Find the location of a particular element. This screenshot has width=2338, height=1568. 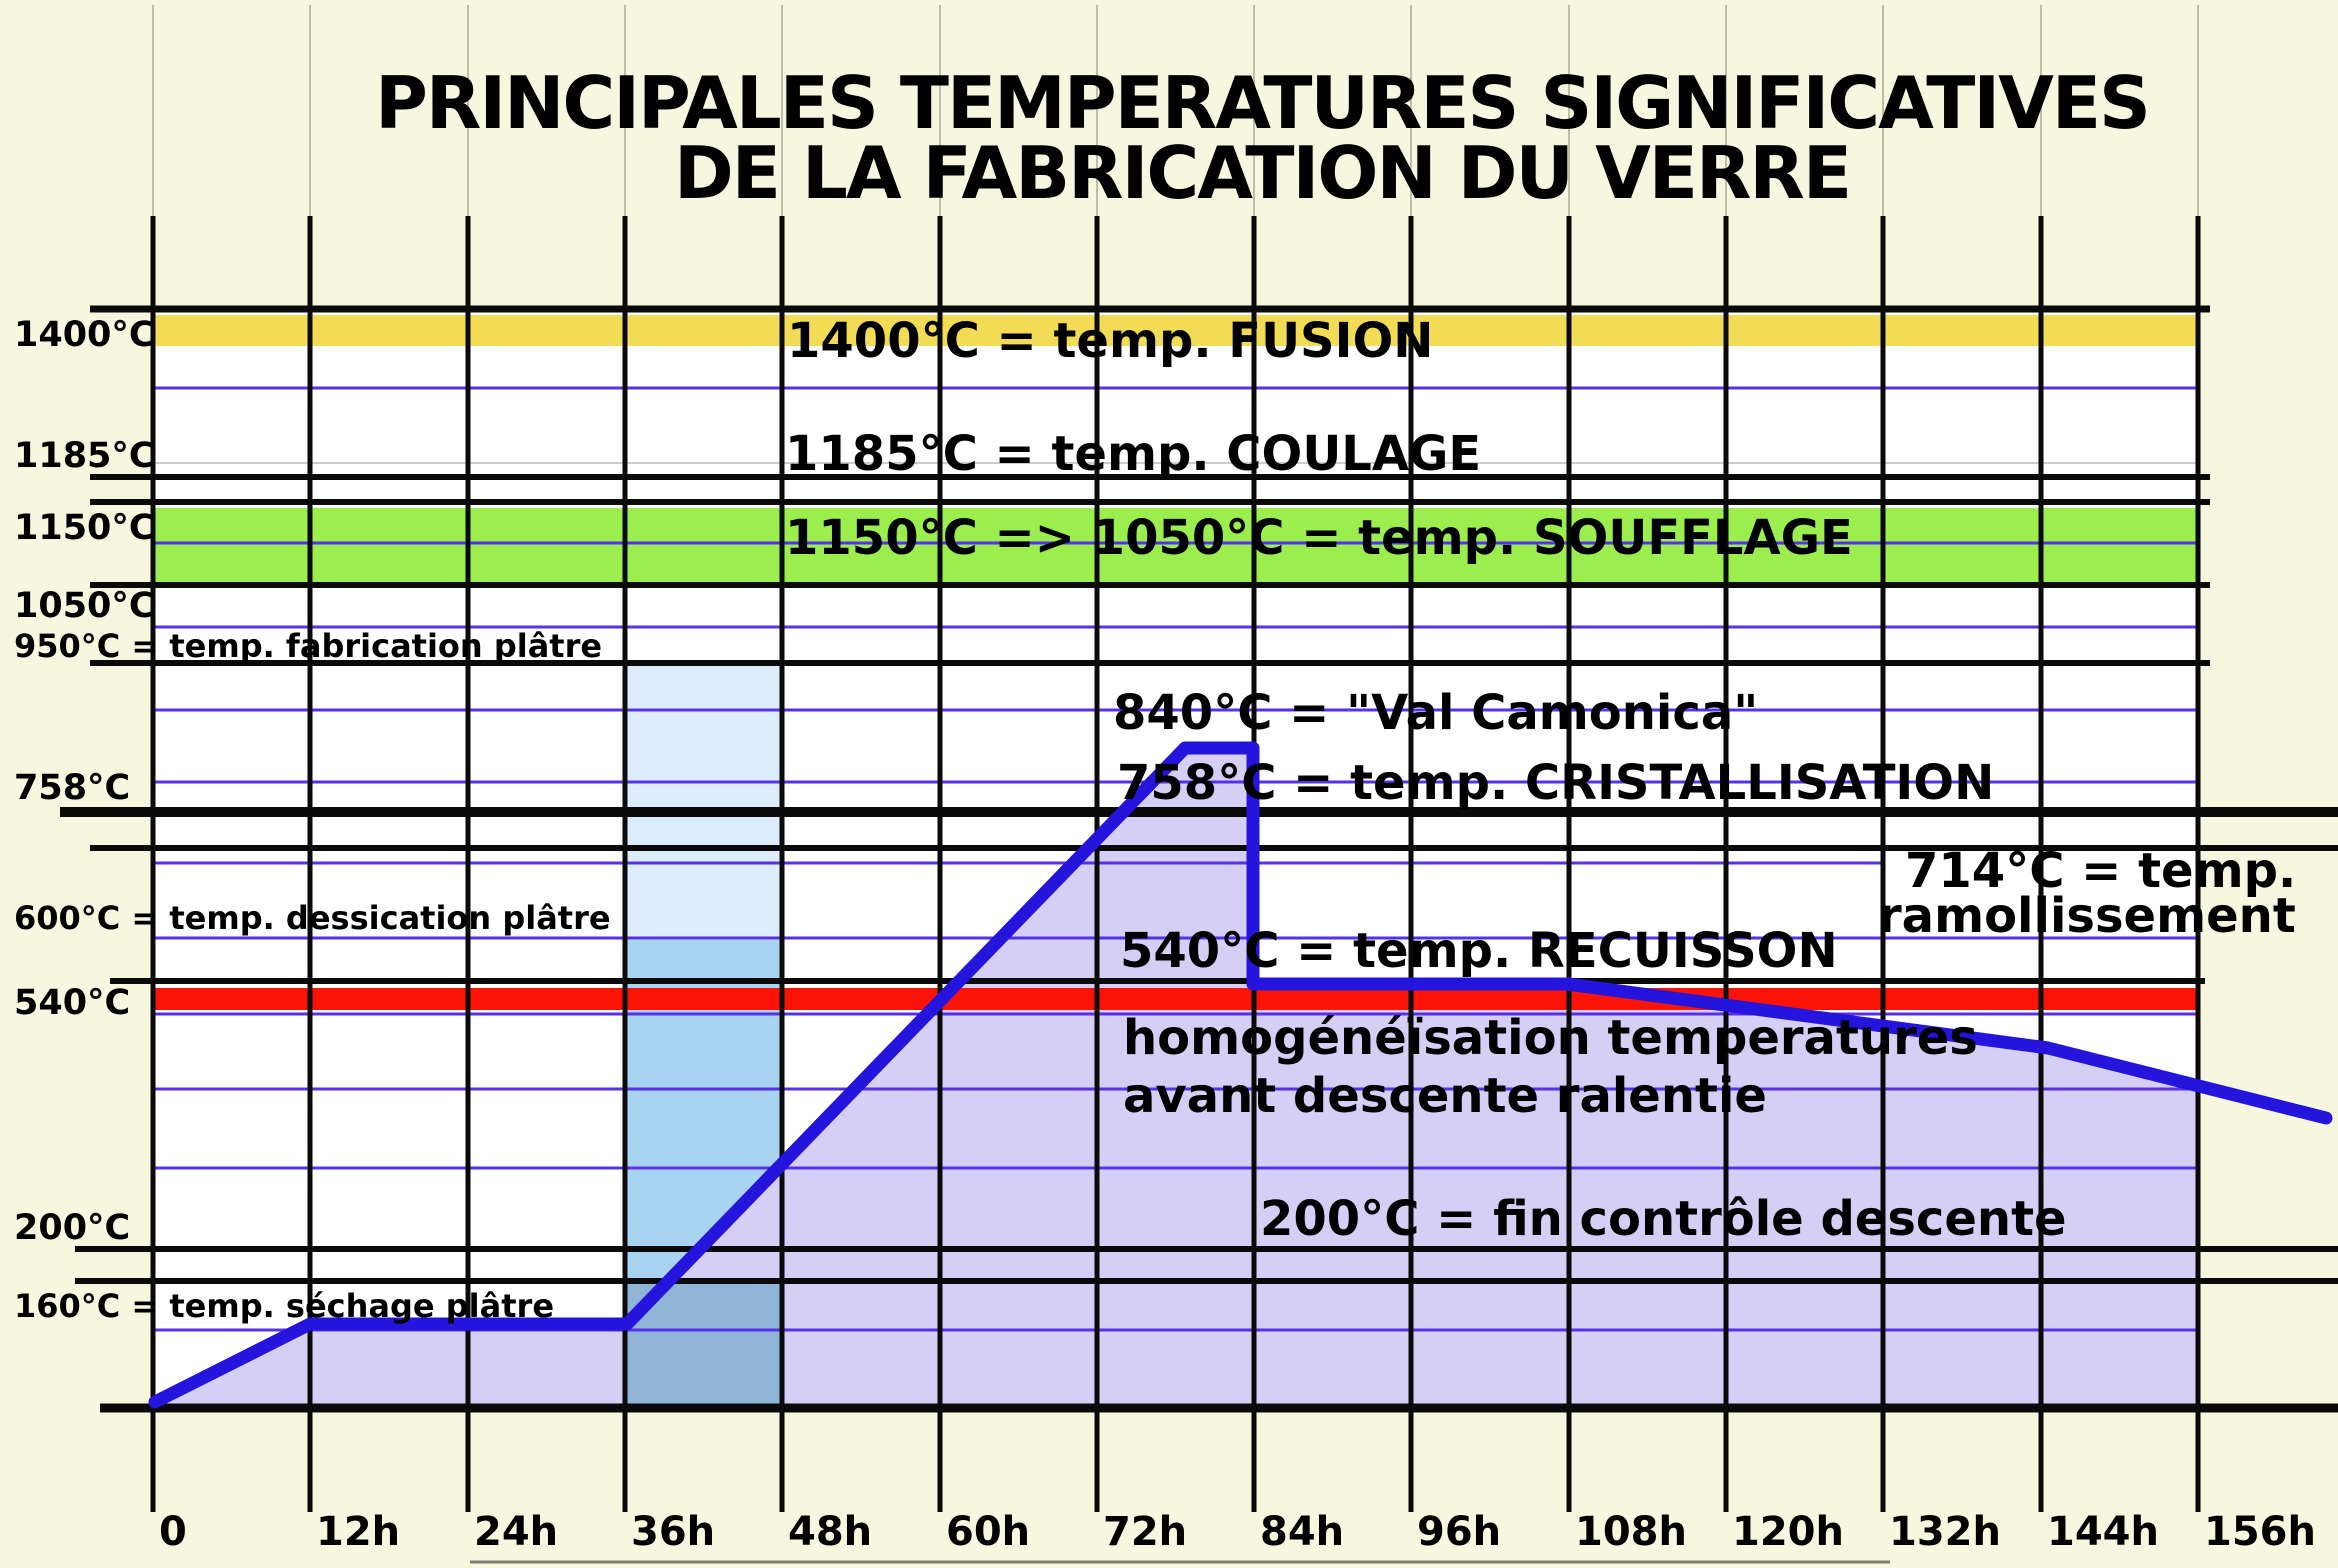

annotation-coulage: 1185°C = temp. COULAGE is located at coordinates (1133, 454).